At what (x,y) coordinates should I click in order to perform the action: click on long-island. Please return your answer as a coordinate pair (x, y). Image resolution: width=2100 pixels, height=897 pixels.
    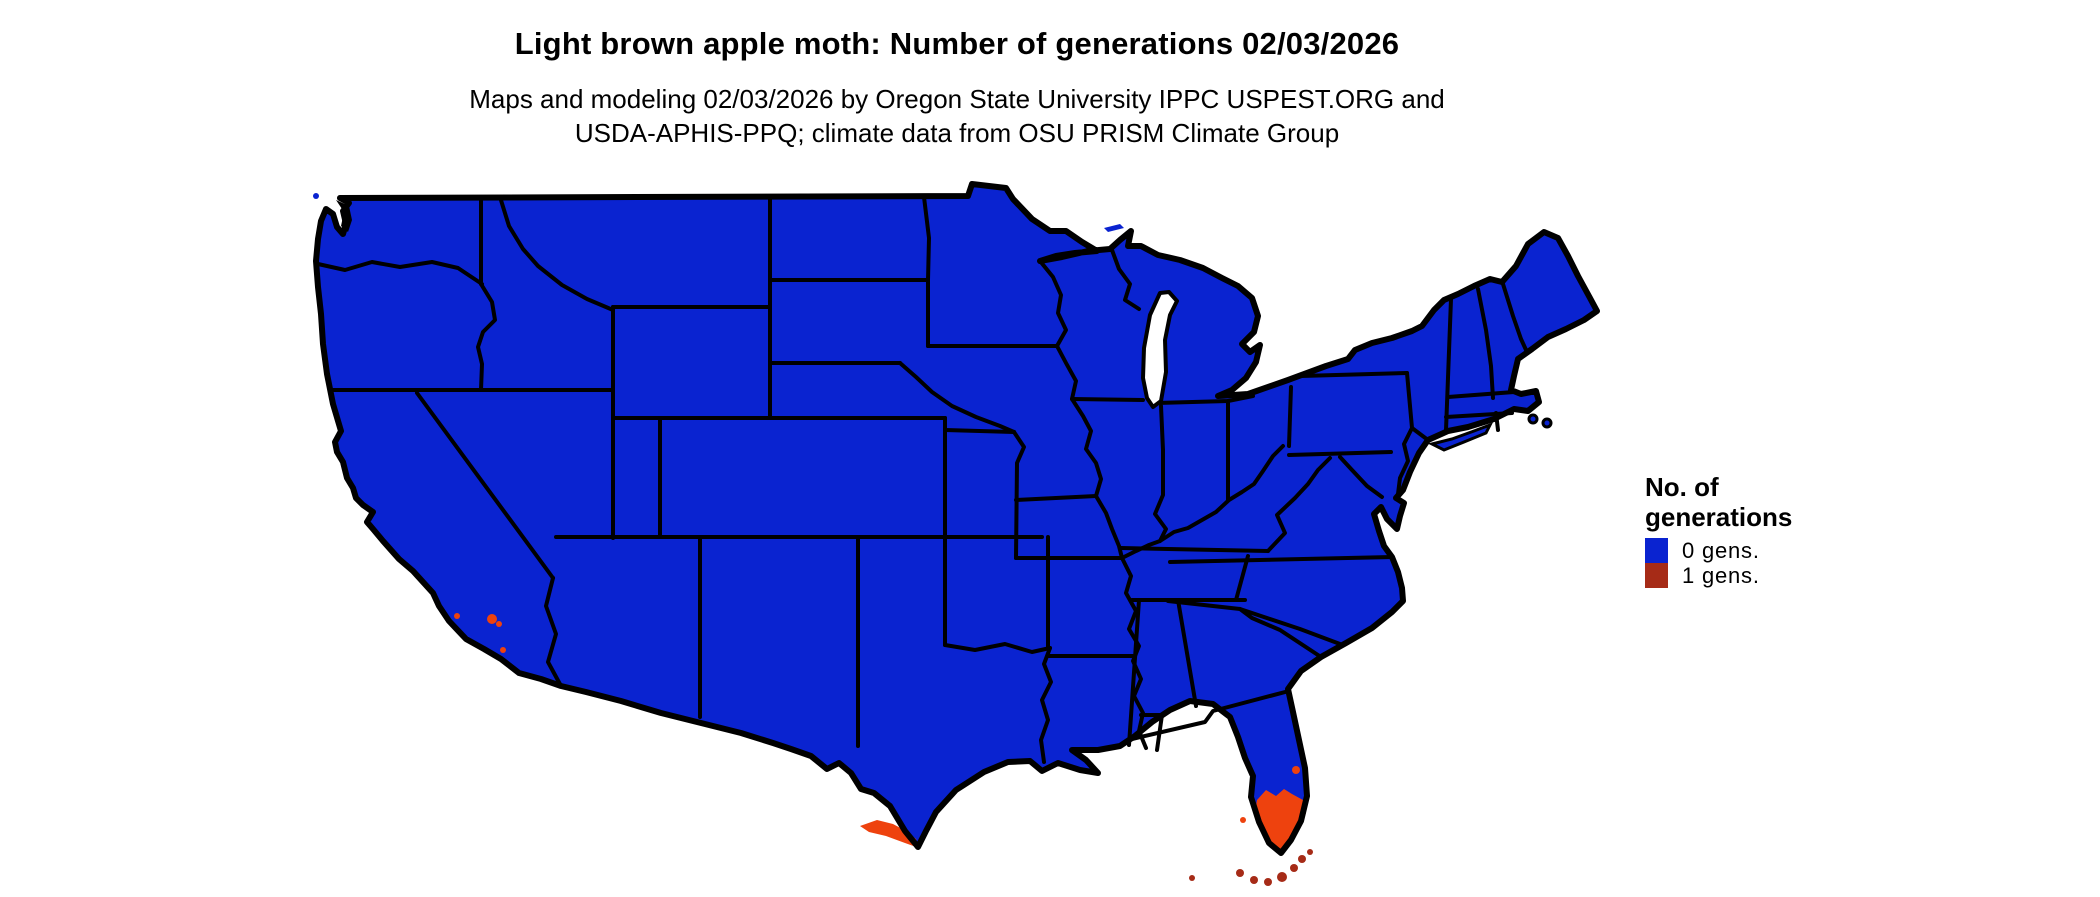
    Looking at the image, I should click on (1460, 437).